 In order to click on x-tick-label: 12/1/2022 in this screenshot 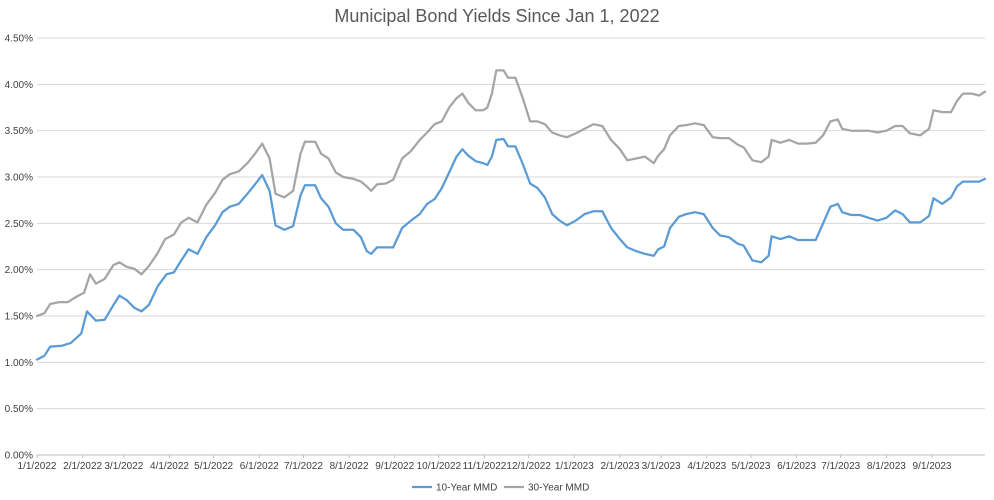, I will do `click(528, 466)`.